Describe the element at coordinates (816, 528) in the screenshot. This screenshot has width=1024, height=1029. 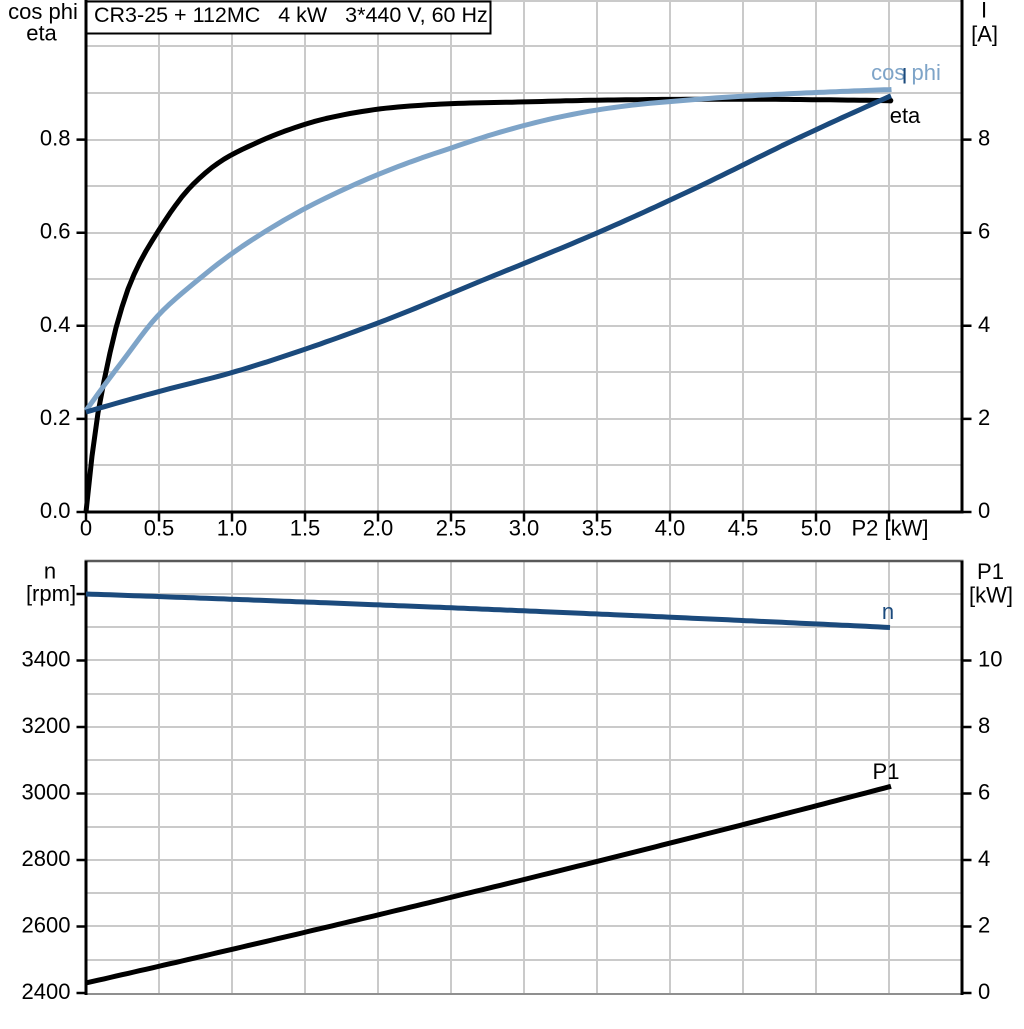
I see `svg-text: 5.0` at that location.